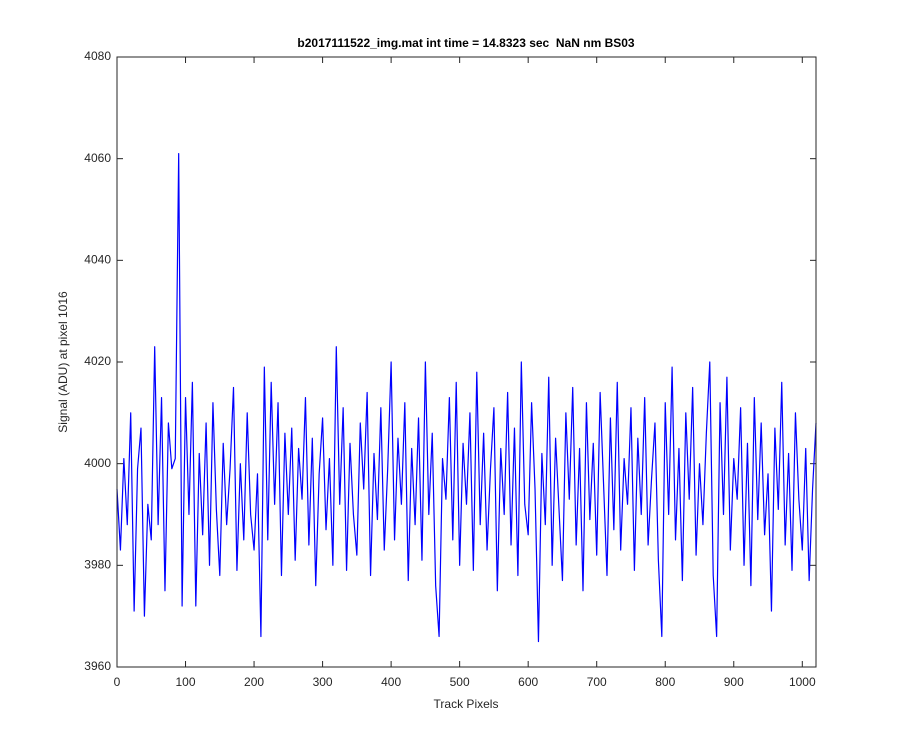 The width and height of the screenshot is (900, 750). What do you see at coordinates (802, 682) in the screenshot?
I see `x-tick-label: 1000` at bounding box center [802, 682].